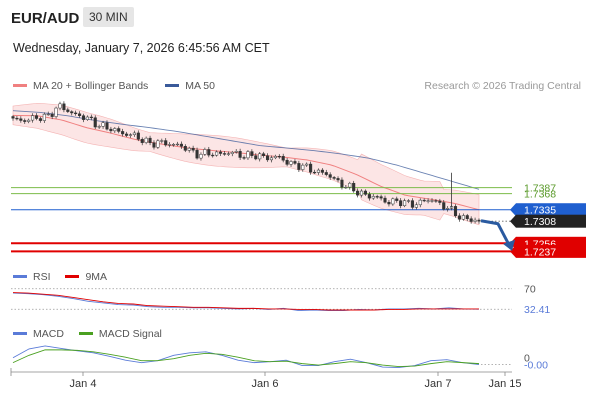  Describe the element at coordinates (20, 85) in the screenshot. I see `legend-ma20-swatch` at that location.